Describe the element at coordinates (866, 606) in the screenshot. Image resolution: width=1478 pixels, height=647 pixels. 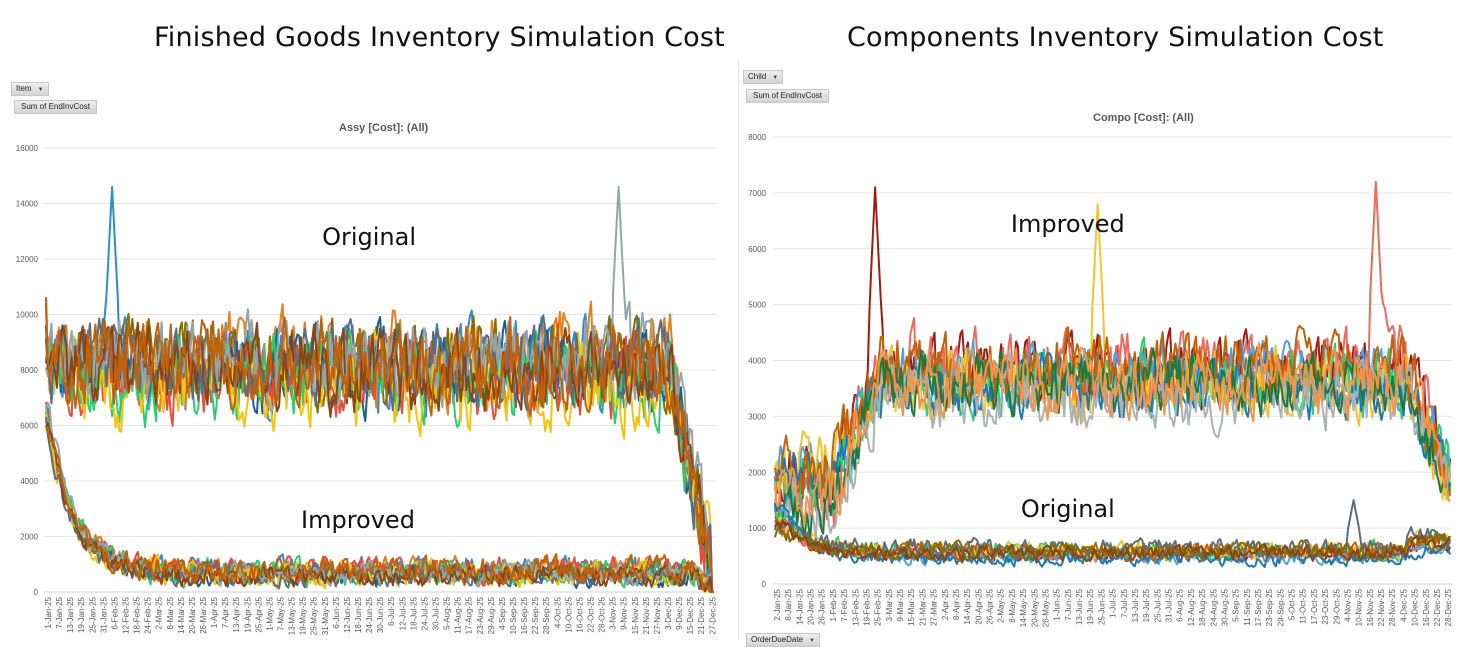
I see `x-tick-label: 19-Feb-25` at that location.